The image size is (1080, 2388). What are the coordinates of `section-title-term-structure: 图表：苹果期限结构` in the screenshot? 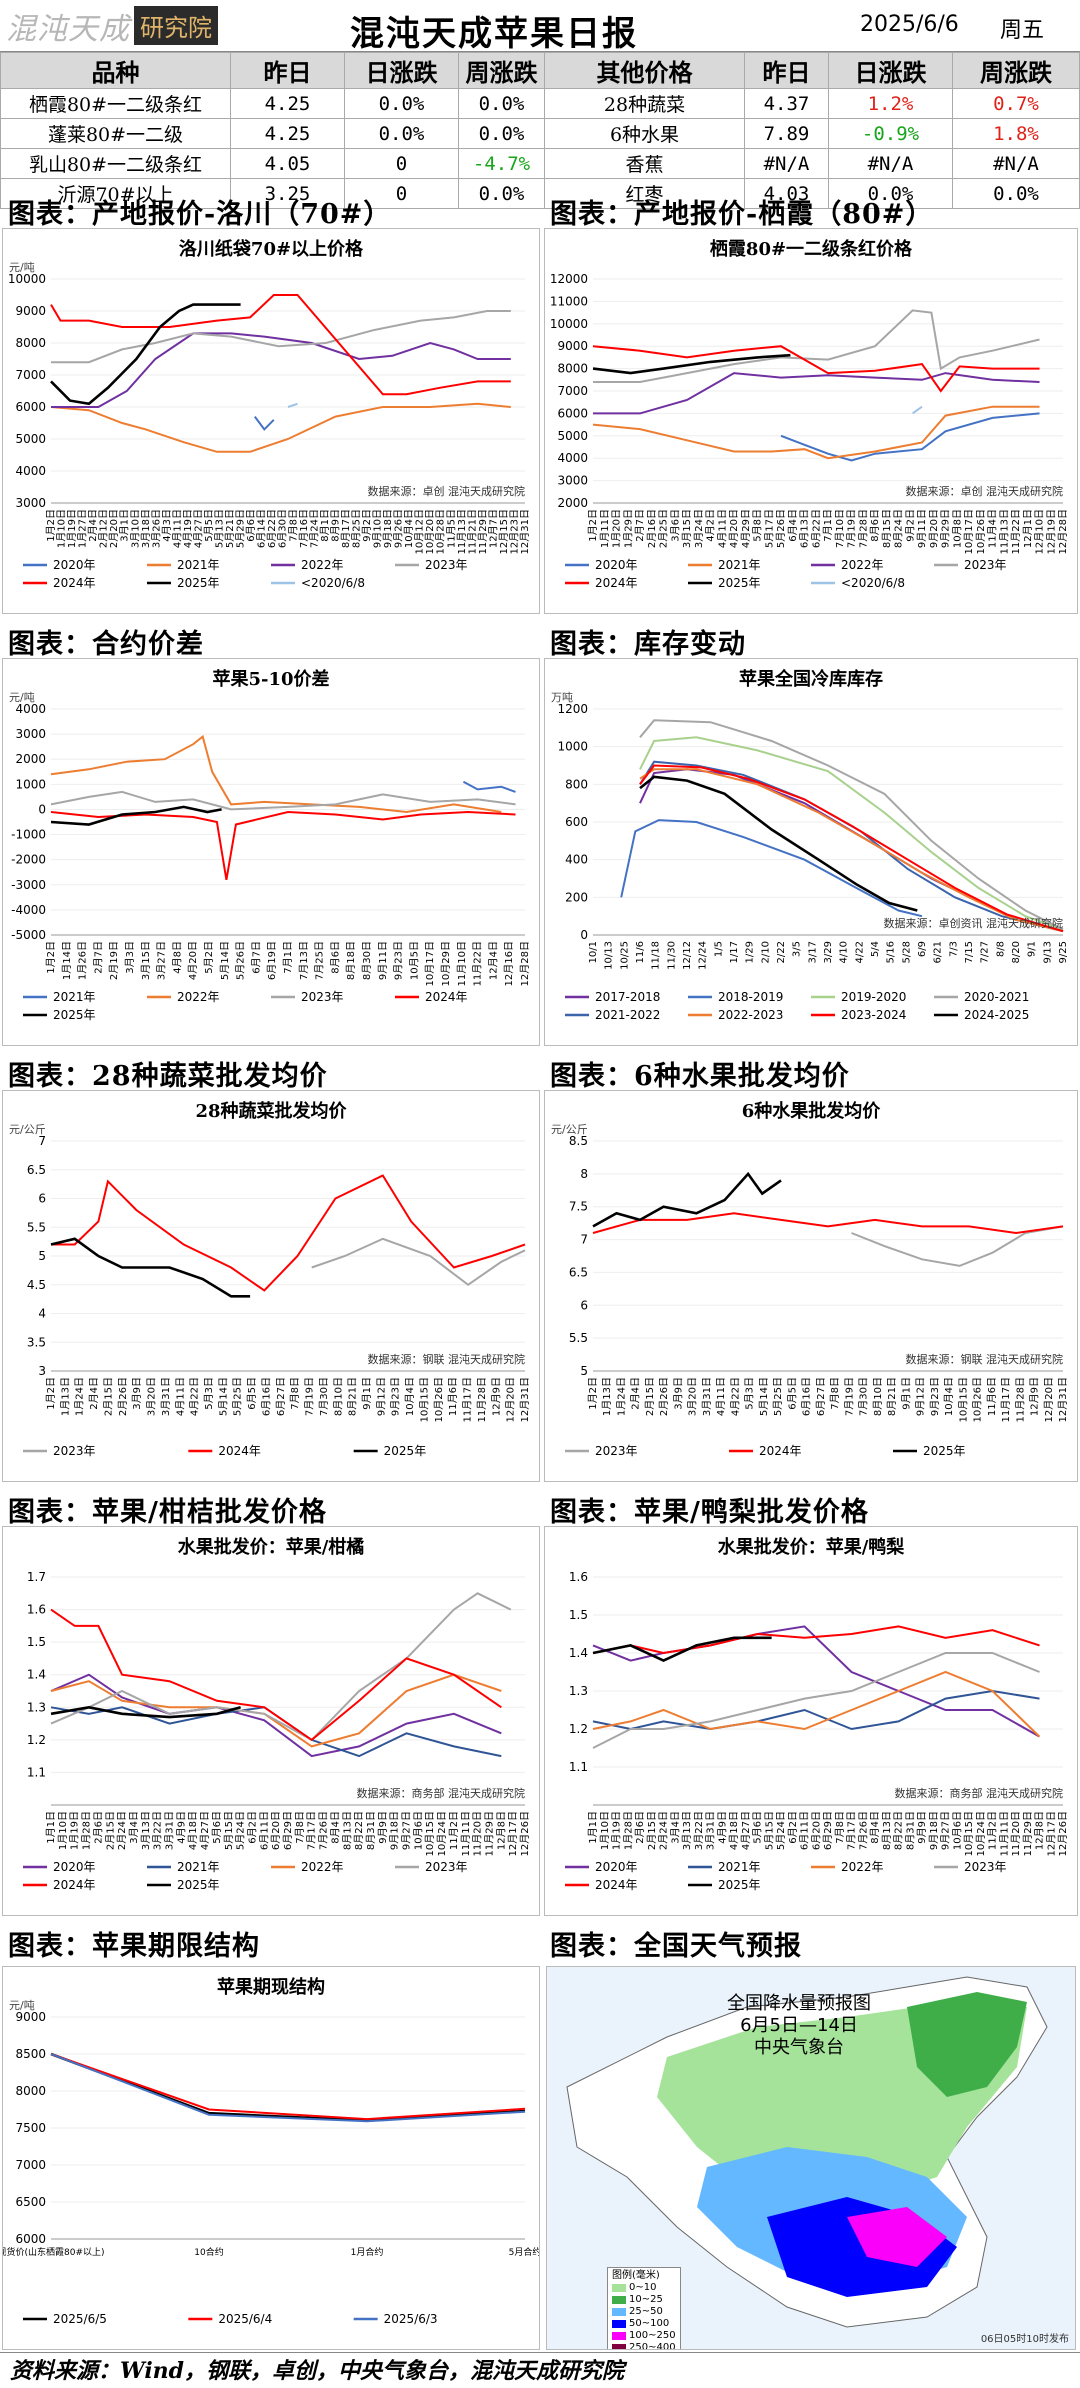 It's located at (134, 1946).